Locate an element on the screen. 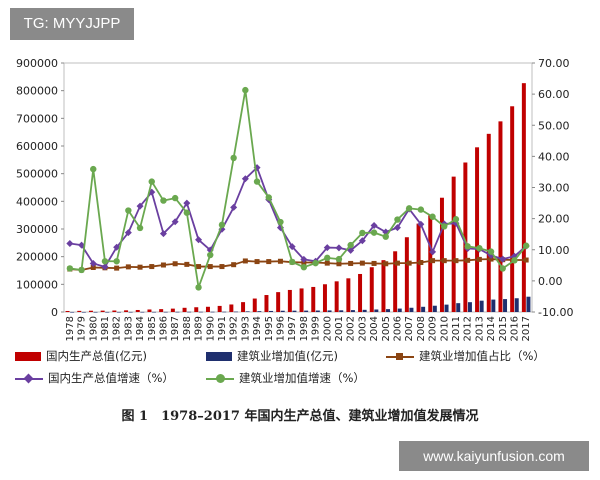 This screenshot has height=480, width=600. x-axis-tick-label: 2009 is located at coordinates (433, 328).